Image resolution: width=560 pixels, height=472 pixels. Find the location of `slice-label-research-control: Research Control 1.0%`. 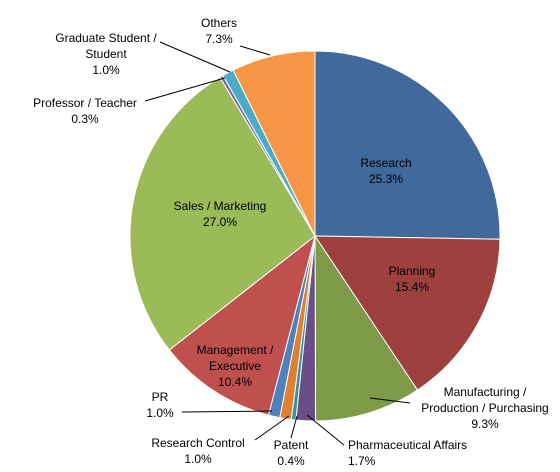

slice-label-research-control: Research Control 1.0% is located at coordinates (197, 451).